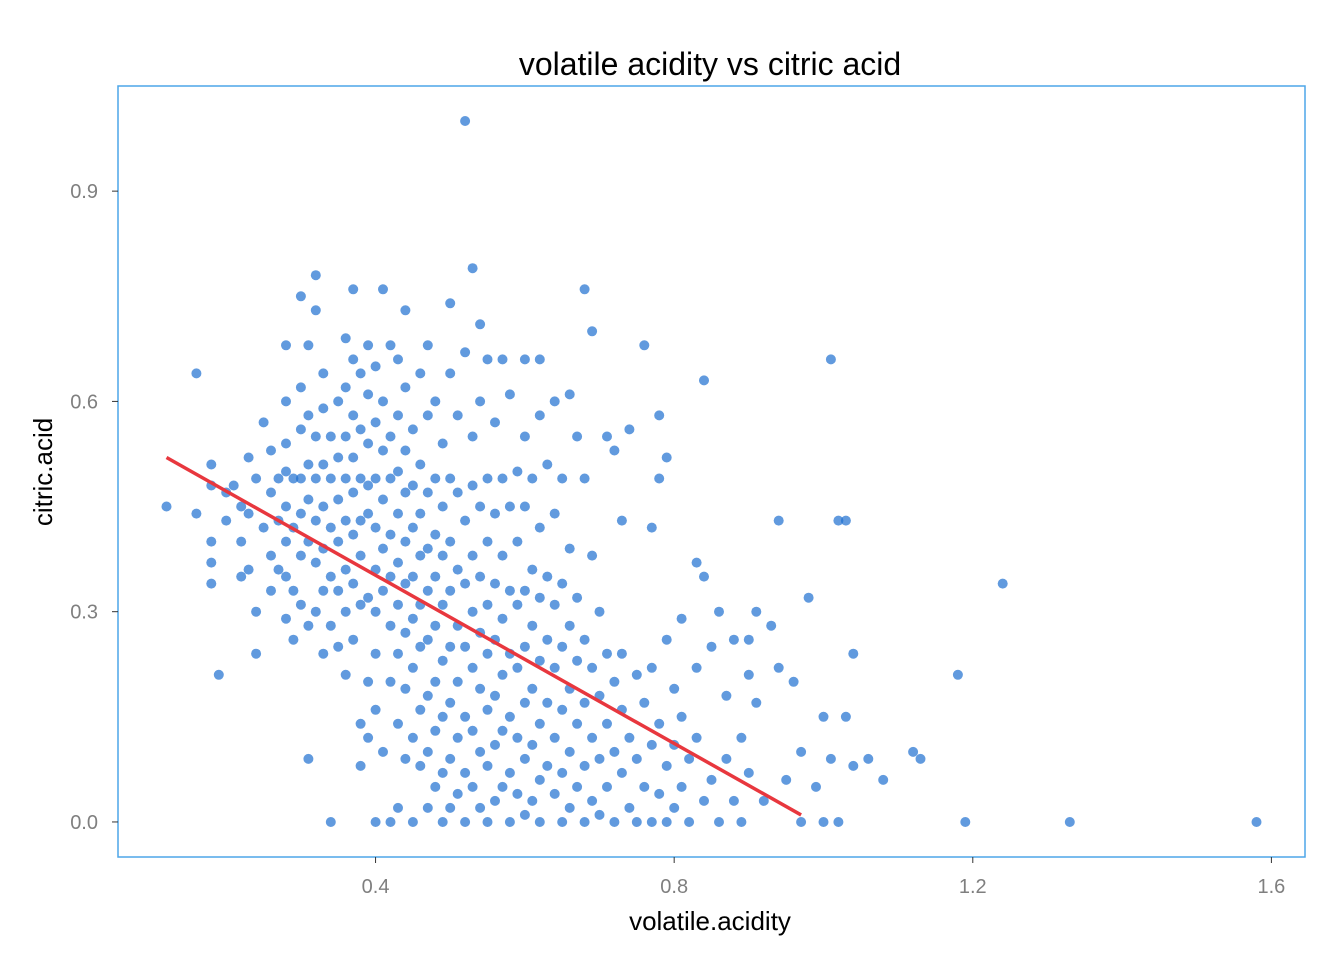 The width and height of the screenshot is (1344, 960). What do you see at coordinates (376, 887) in the screenshot?
I see `x-tick-label: 0.4` at bounding box center [376, 887].